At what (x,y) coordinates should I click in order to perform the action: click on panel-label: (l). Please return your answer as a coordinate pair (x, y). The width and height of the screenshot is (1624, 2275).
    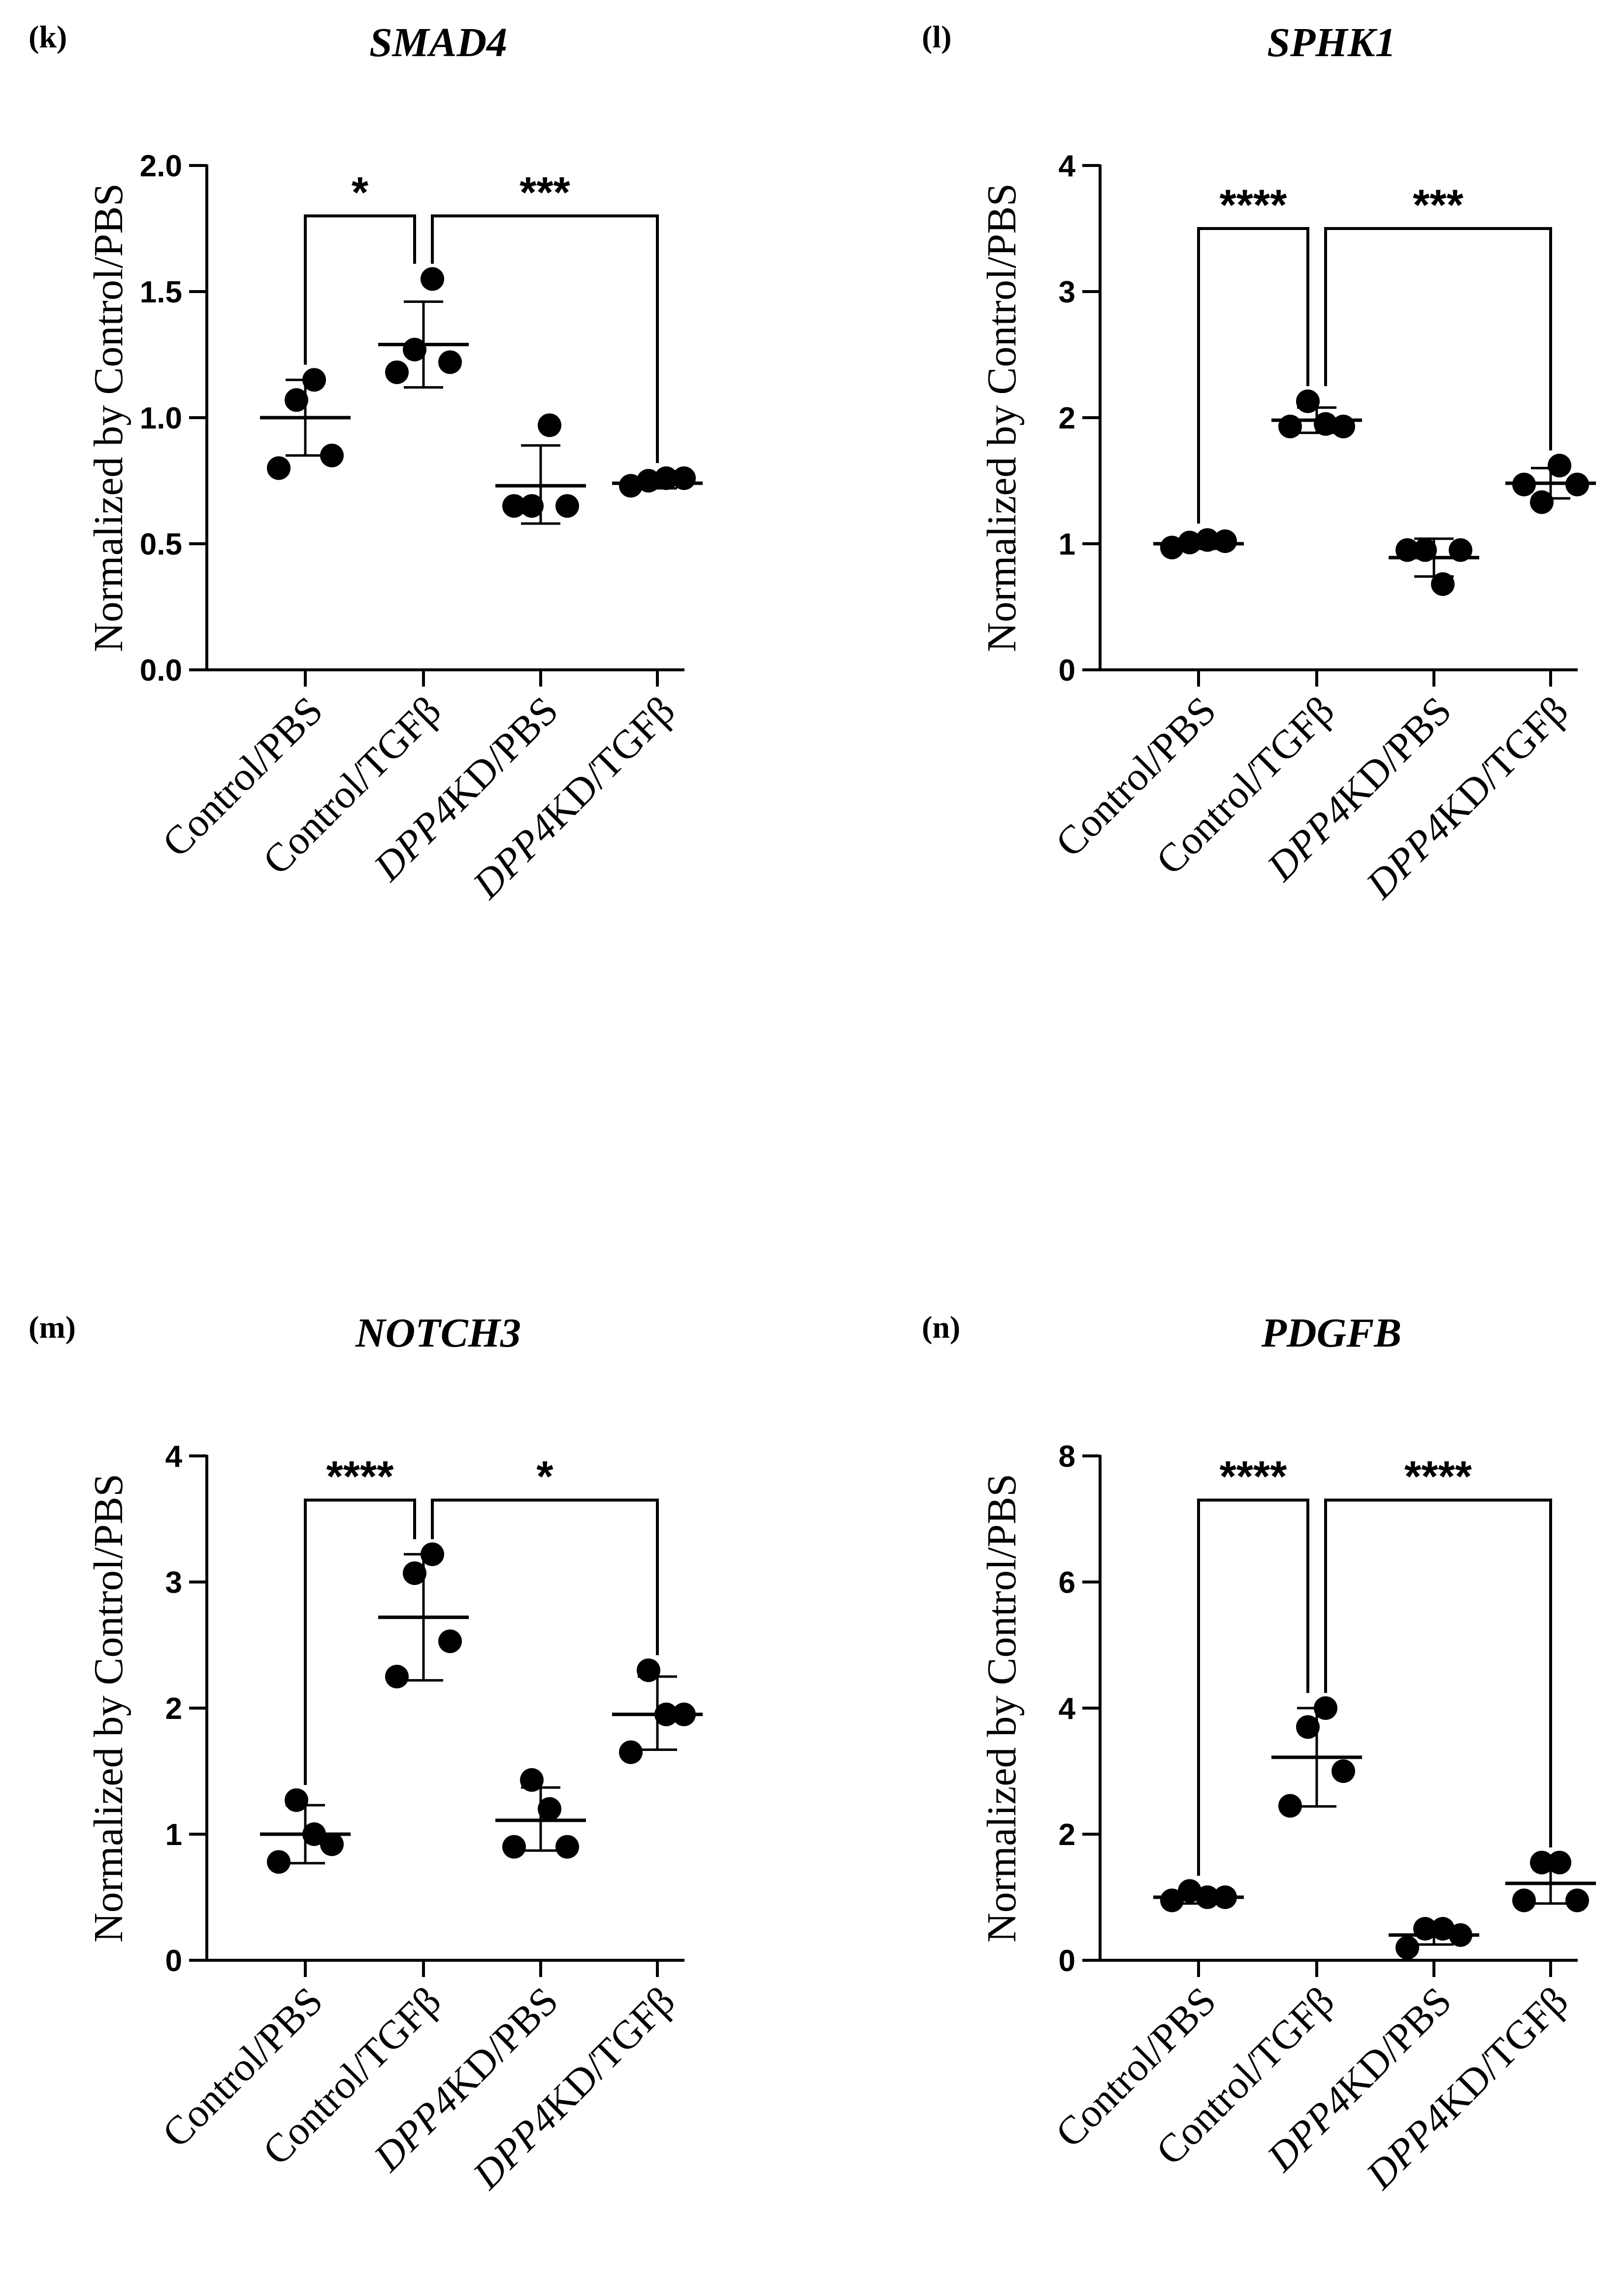
    Looking at the image, I should click on (937, 37).